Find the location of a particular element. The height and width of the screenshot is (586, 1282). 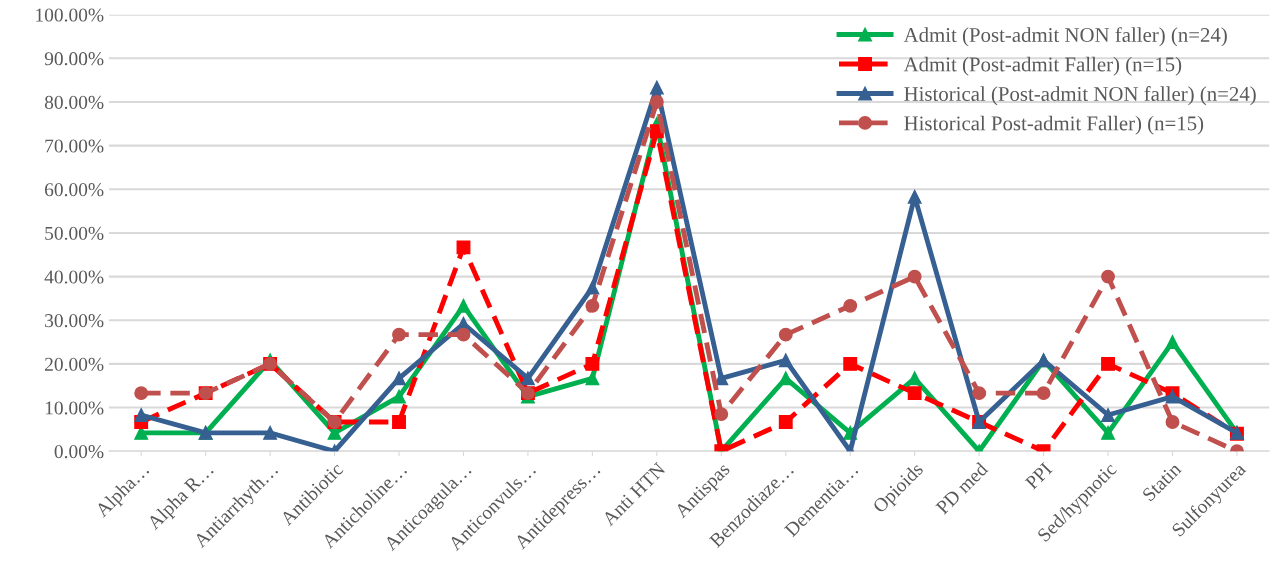

y-tick-label: 30.00% is located at coordinates (74, 321).